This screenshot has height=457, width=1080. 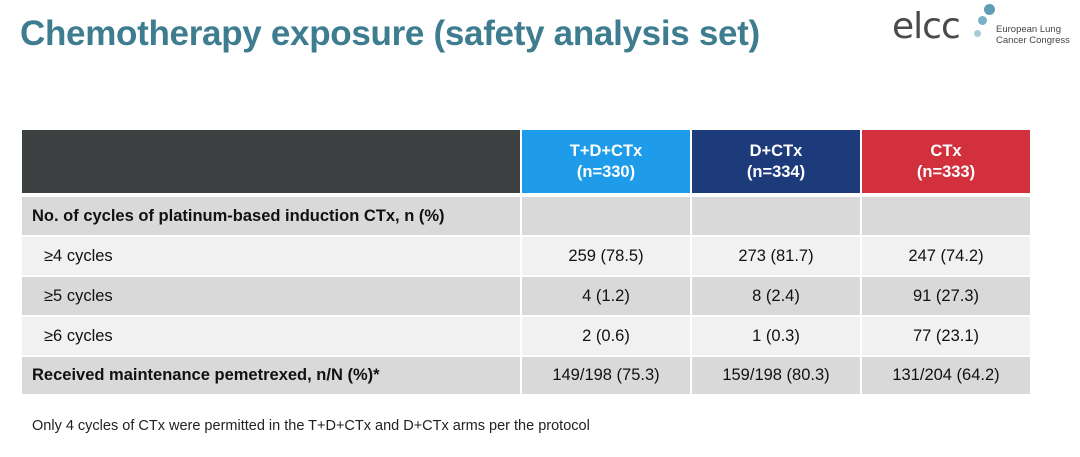 I want to click on table-cell: 273 (81.7), so click(x=776, y=256).